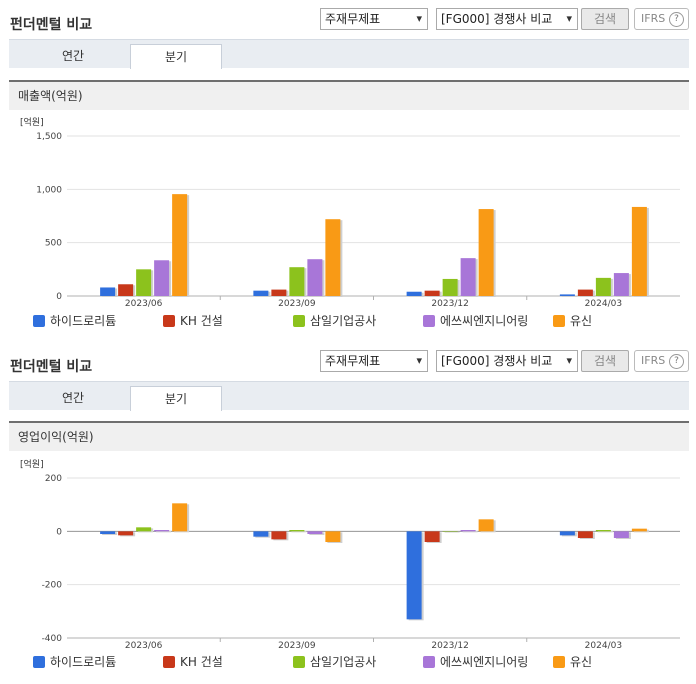 The image size is (696, 684). Describe the element at coordinates (343, 662) in the screenshot. I see `legend-label: 삼일기업공사` at that location.